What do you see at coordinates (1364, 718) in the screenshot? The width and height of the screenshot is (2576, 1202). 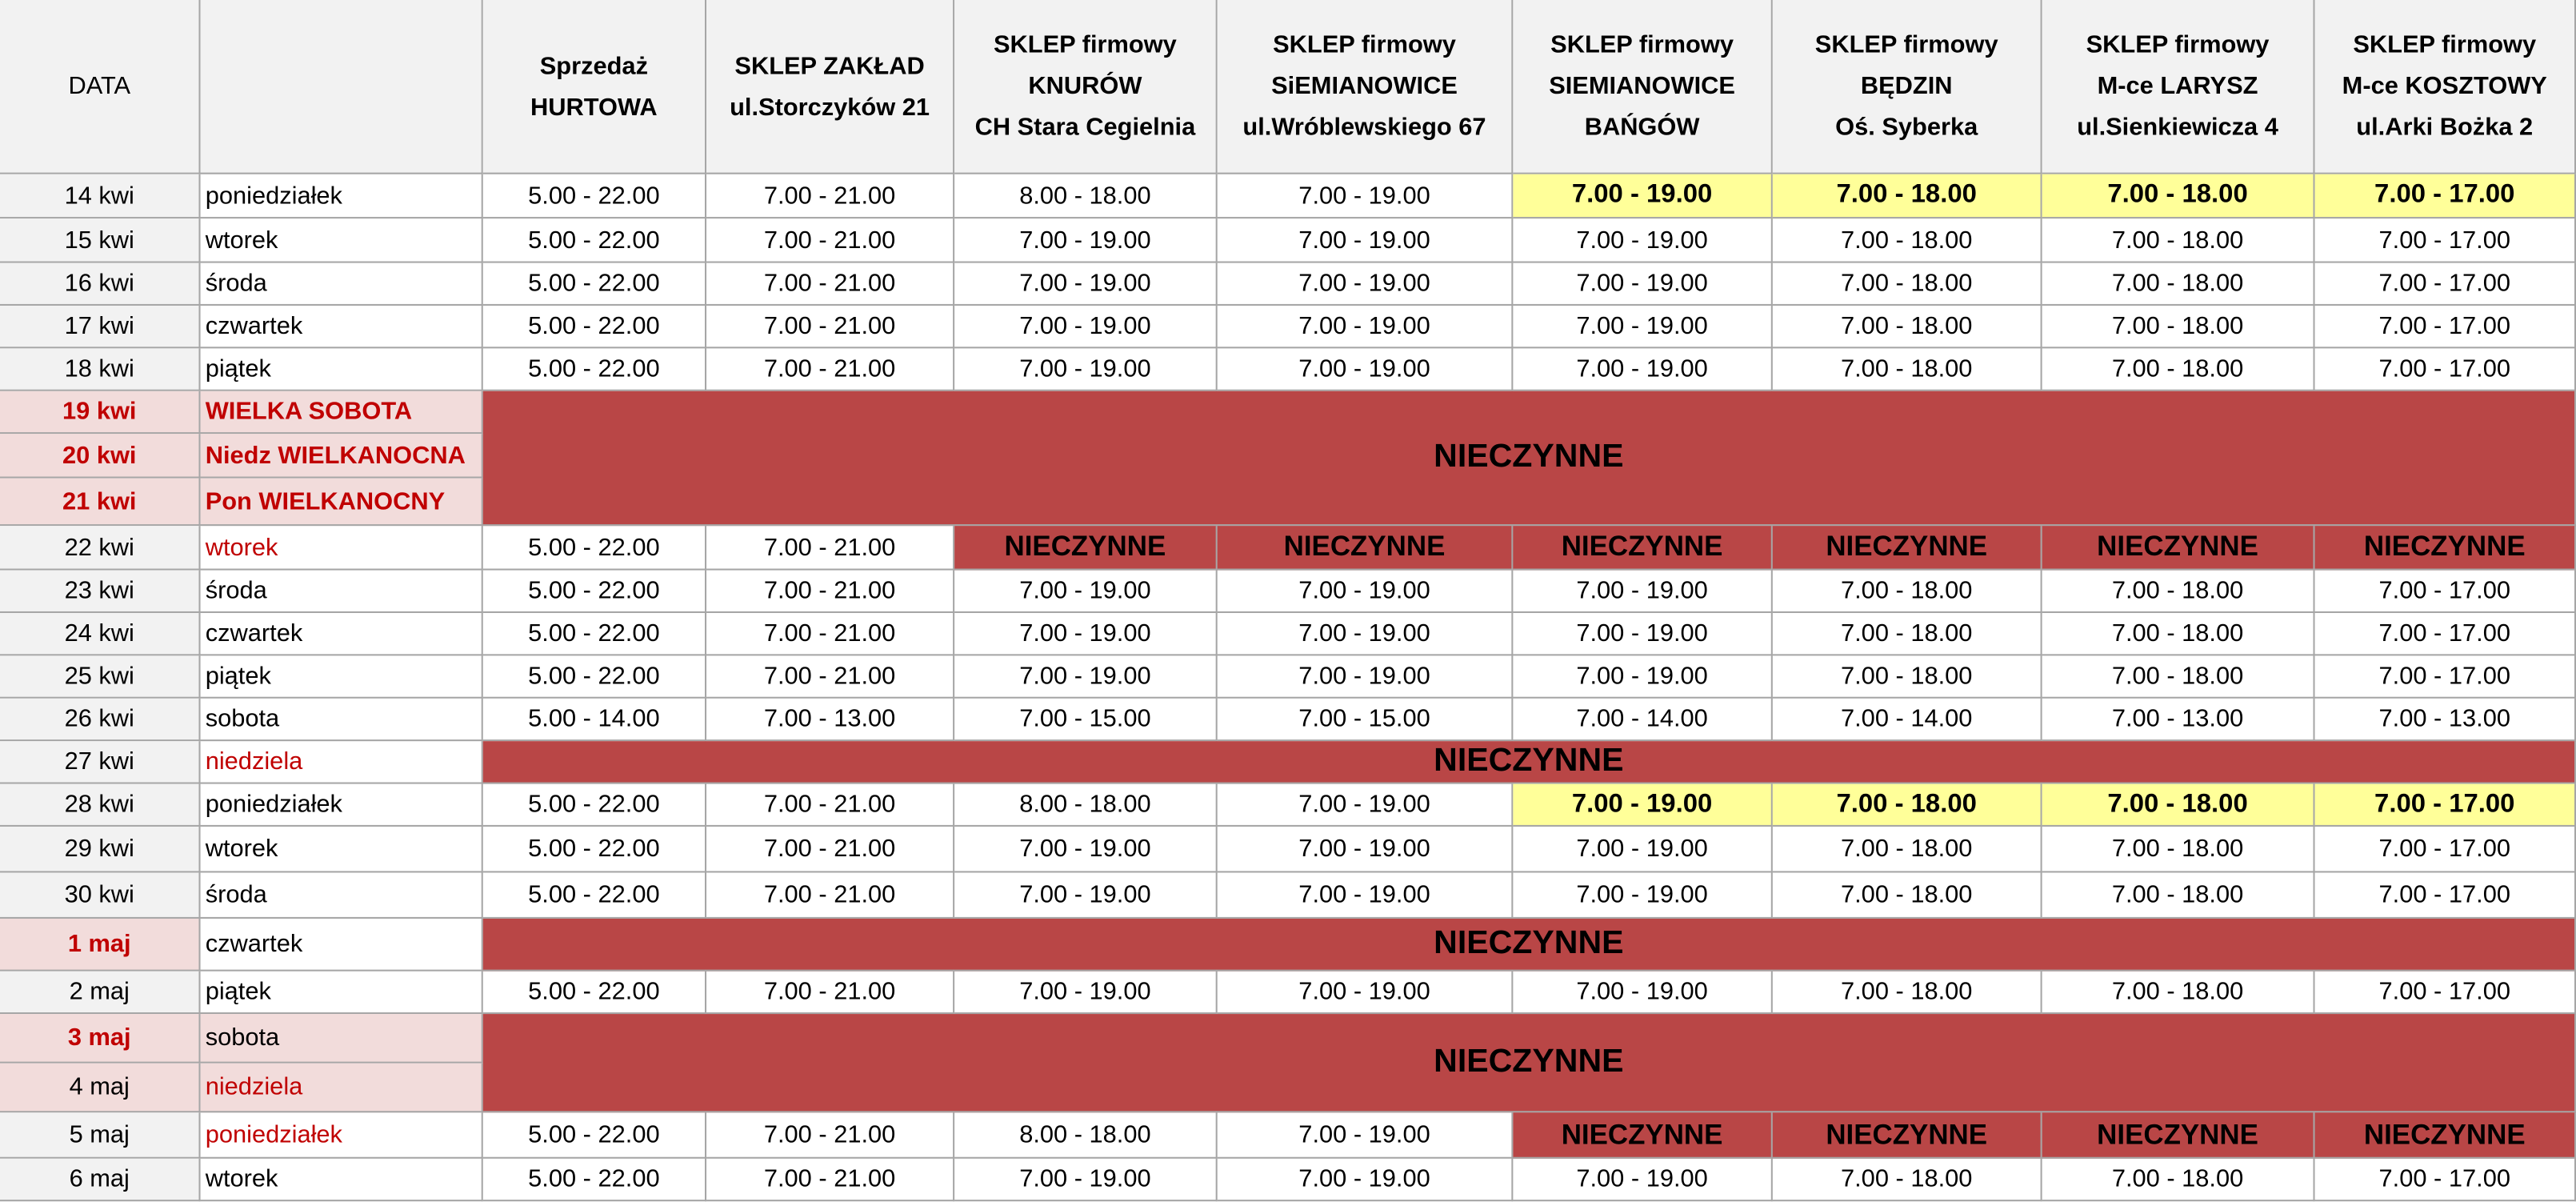 I see `hours: 7.00 - 15.00` at bounding box center [1364, 718].